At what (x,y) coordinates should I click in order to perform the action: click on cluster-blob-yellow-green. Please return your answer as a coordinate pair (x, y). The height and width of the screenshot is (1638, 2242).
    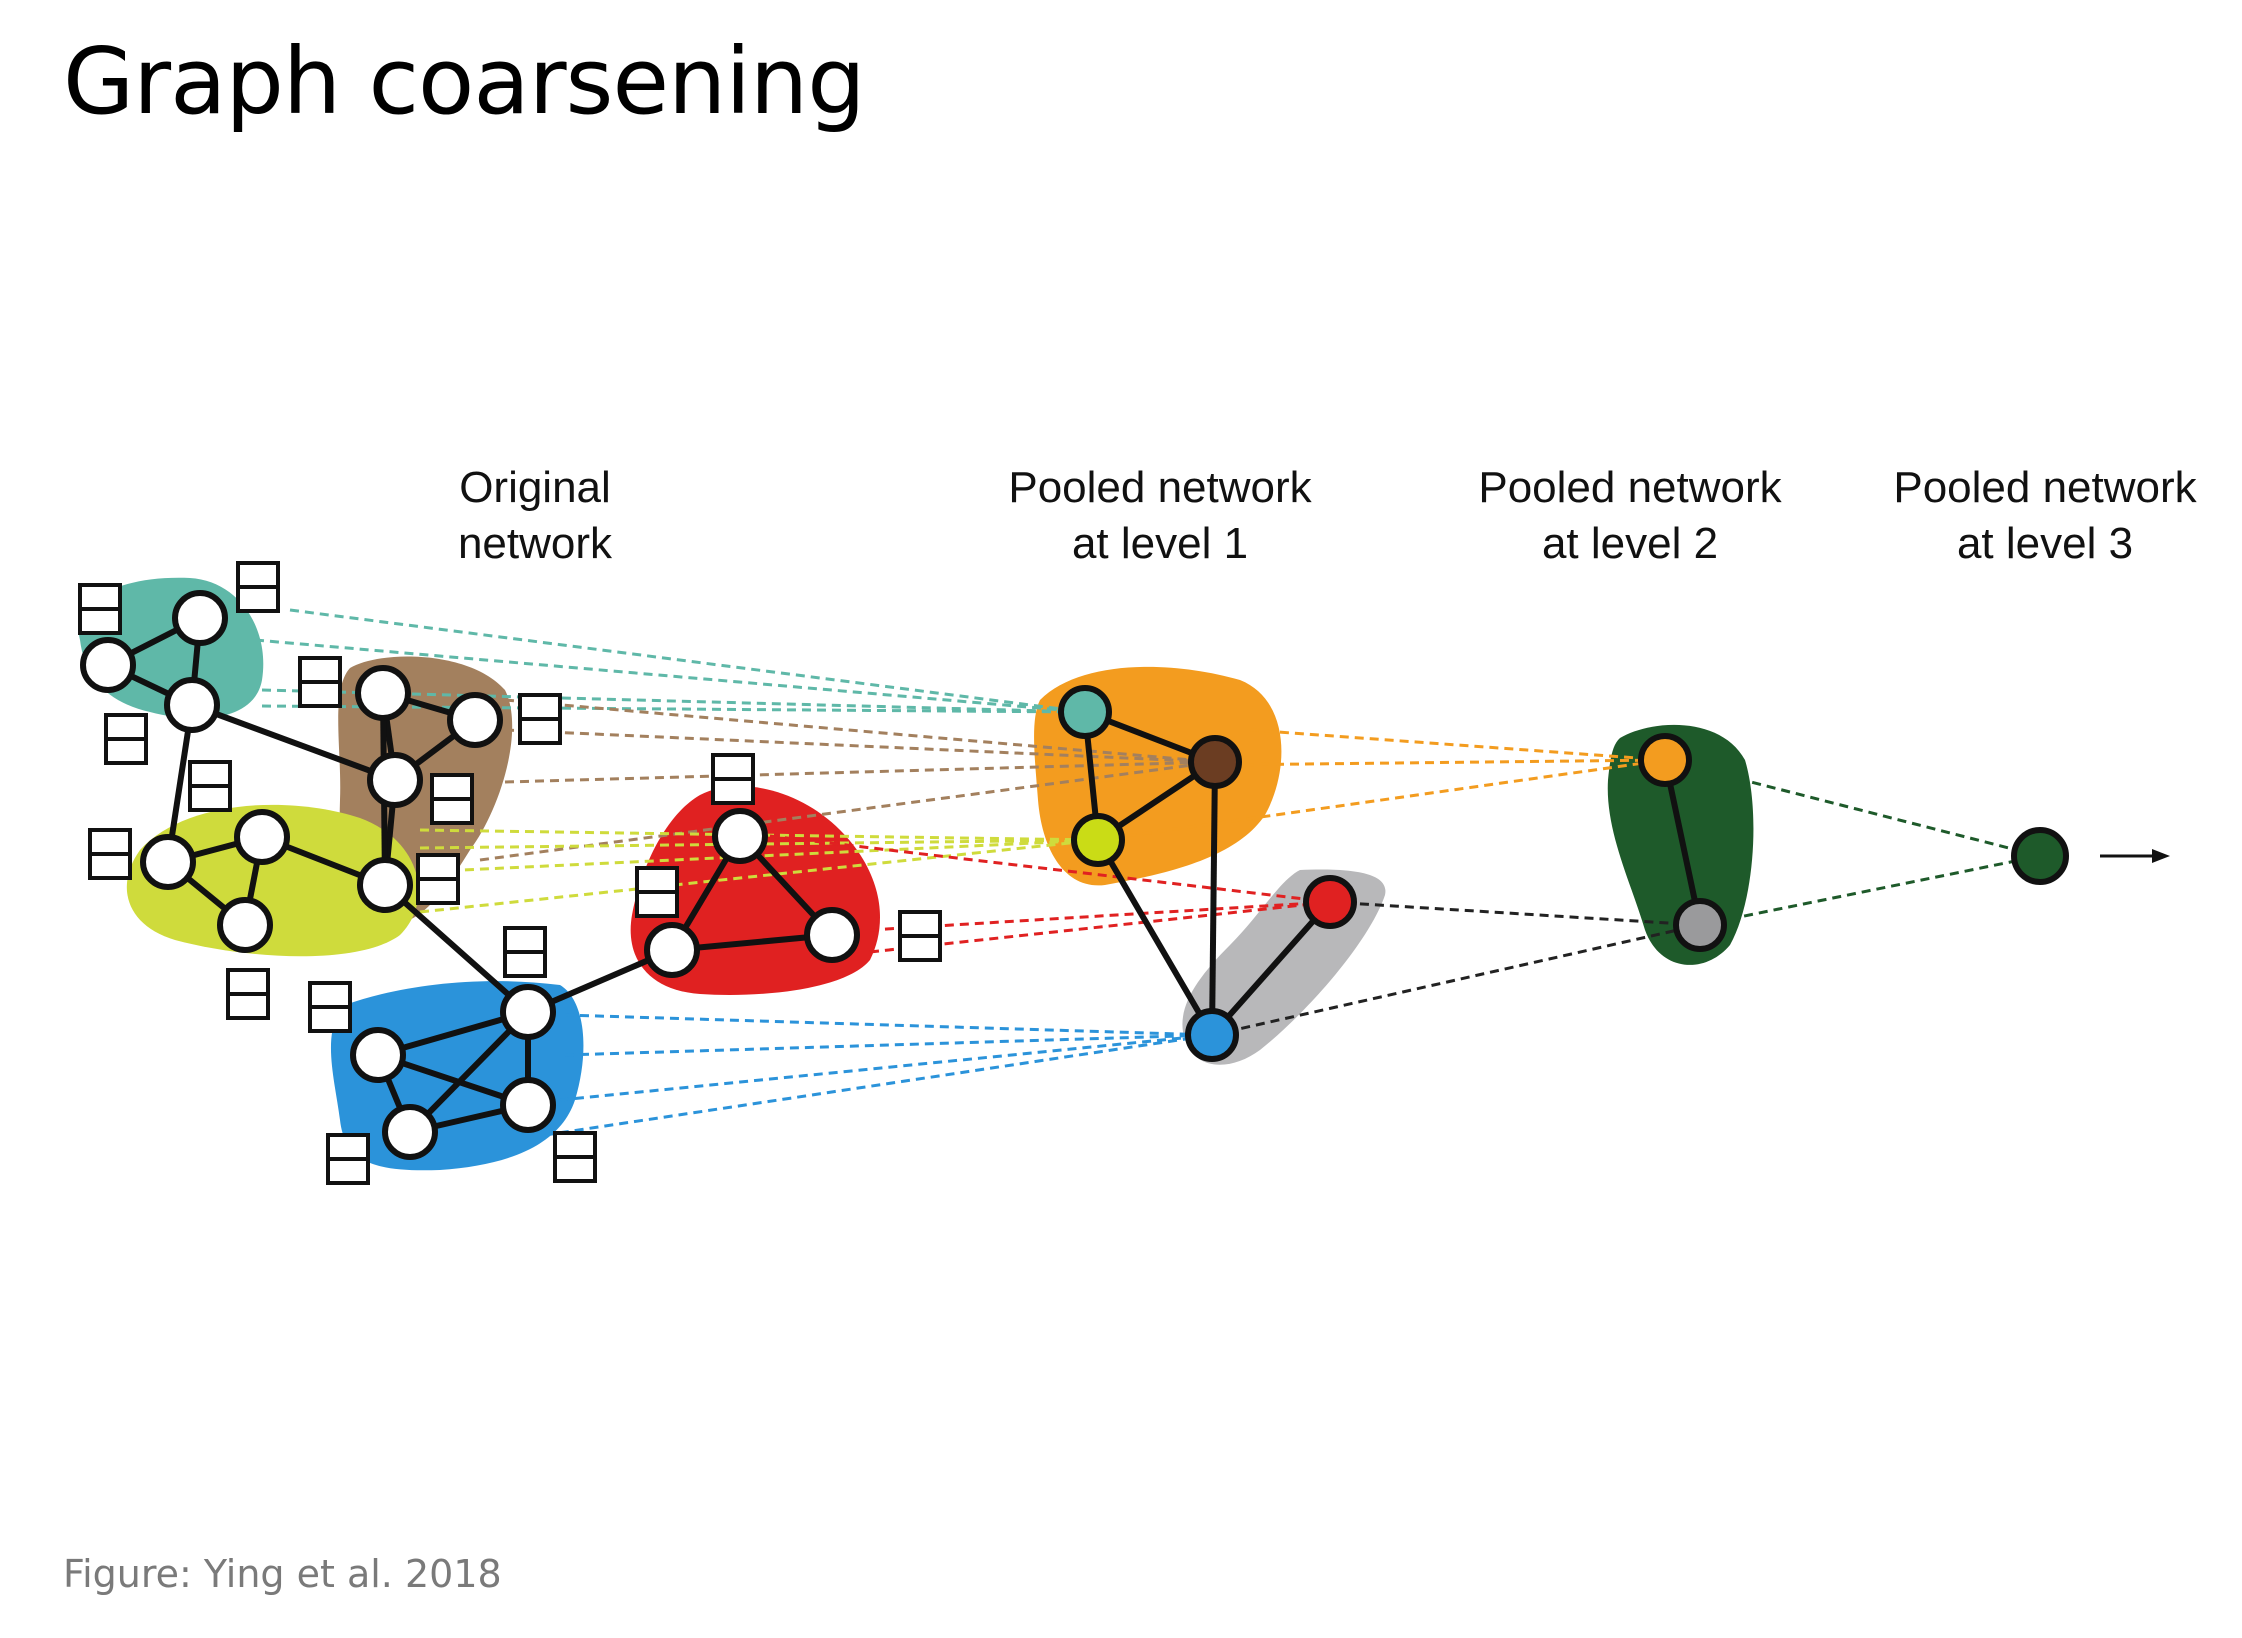
    Looking at the image, I should click on (272, 880).